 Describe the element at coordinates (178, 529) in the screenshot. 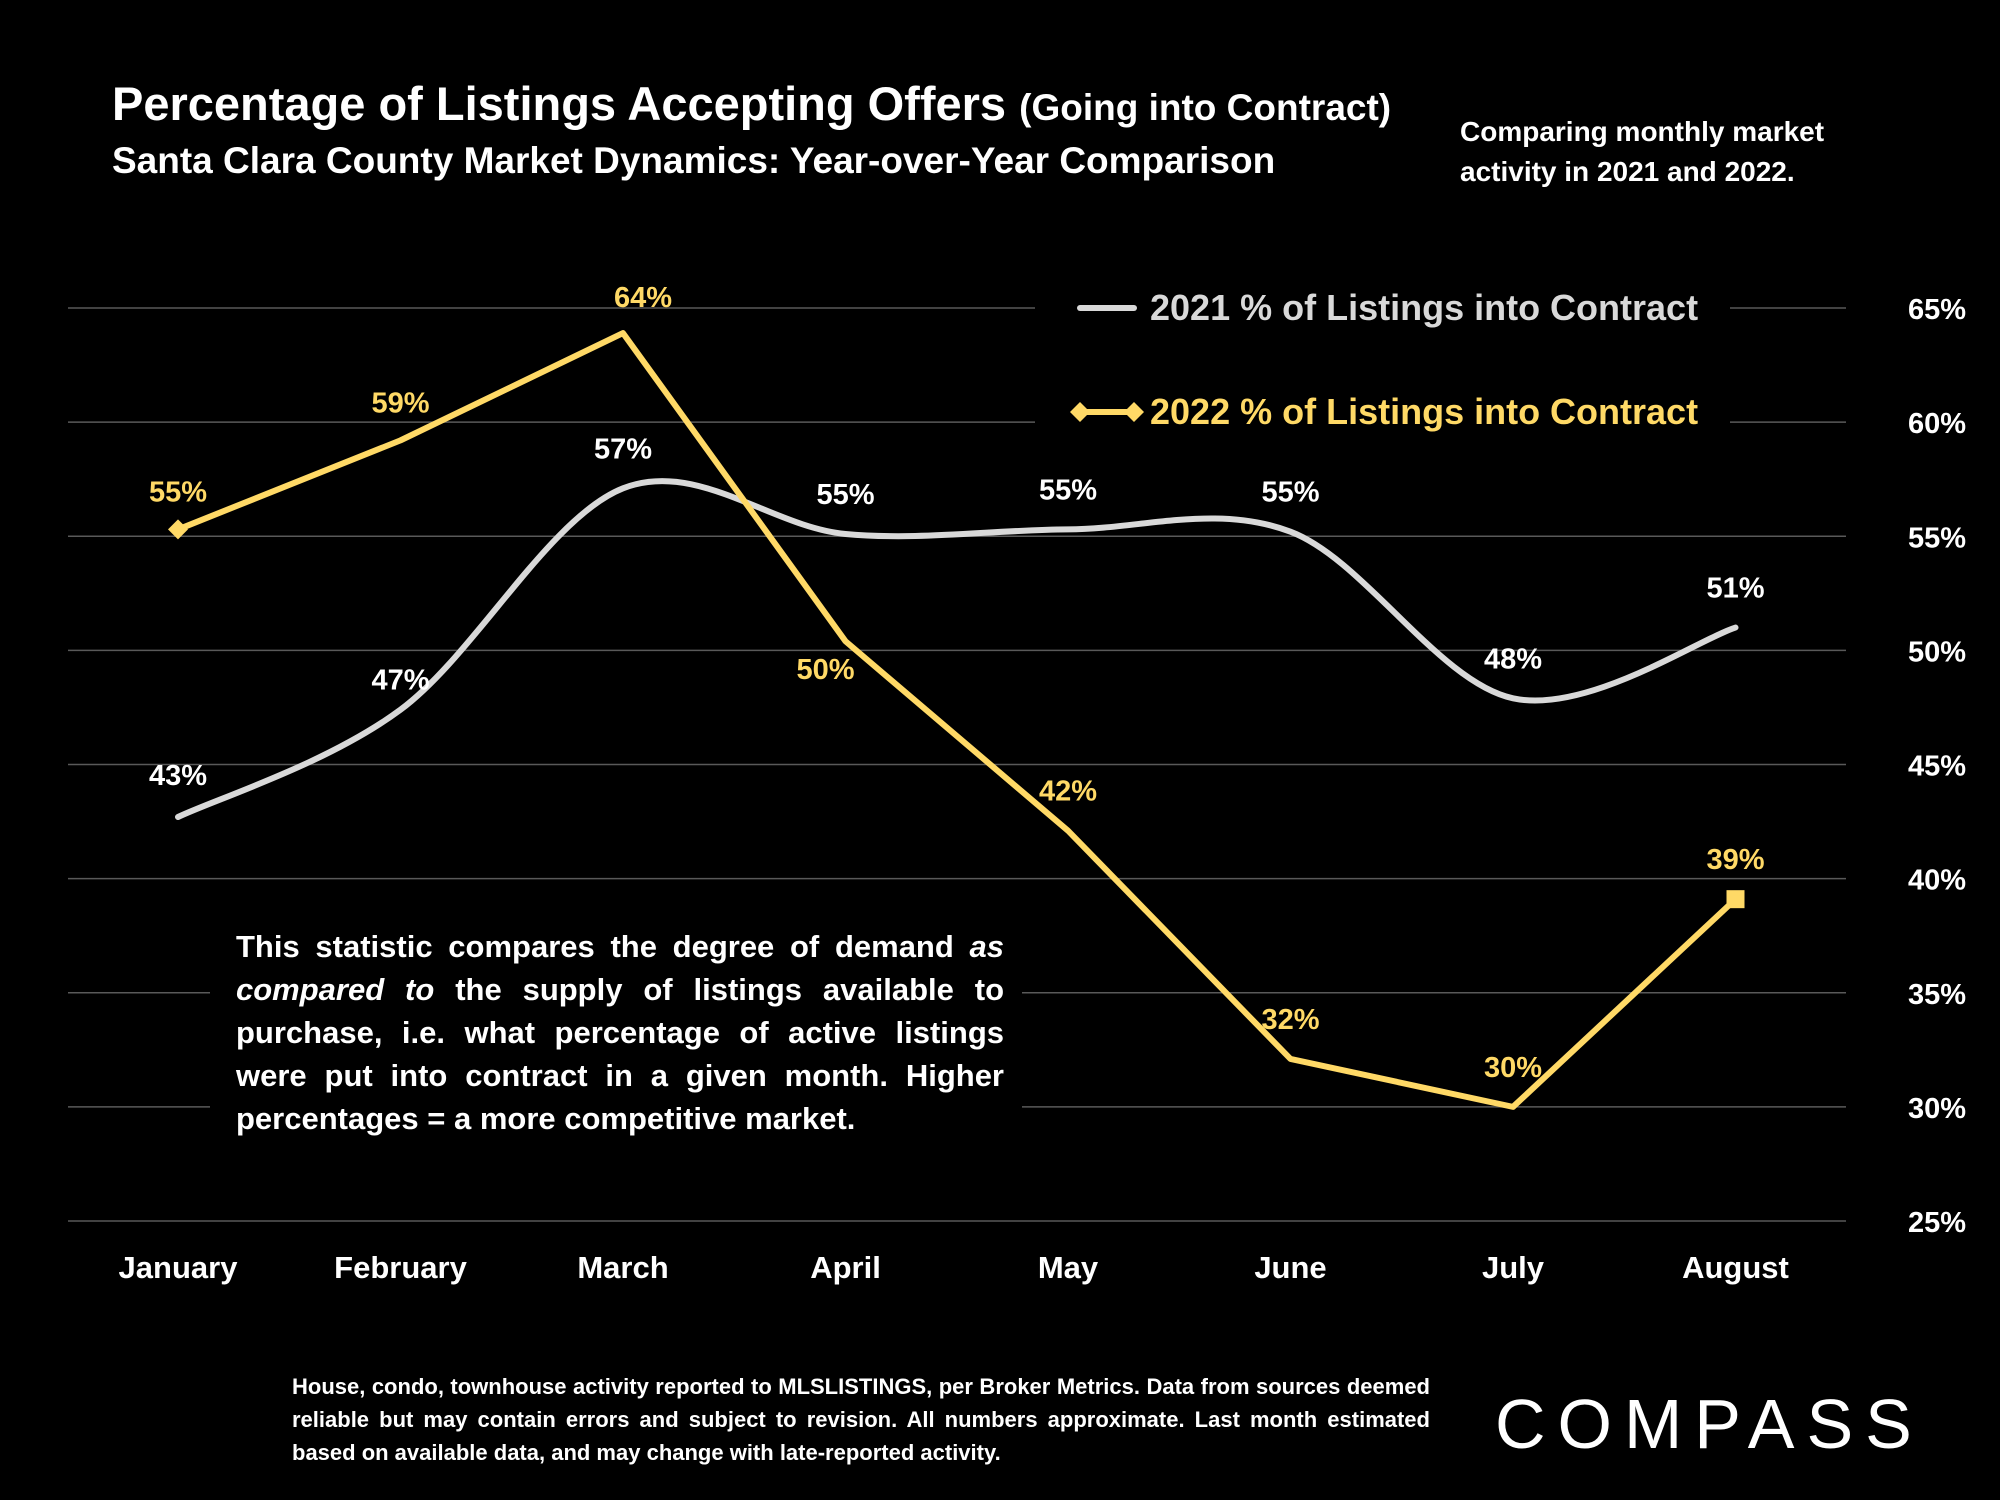

I see `series-2022-marker-start` at that location.